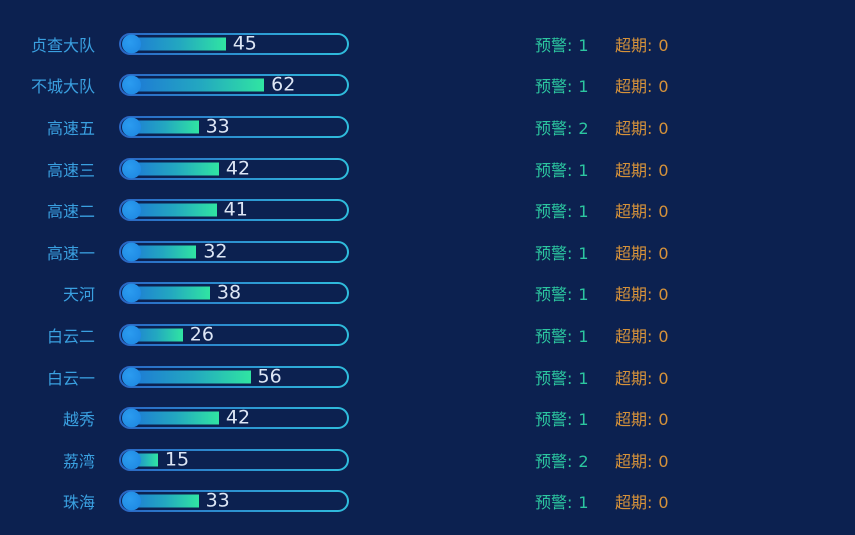 The height and width of the screenshot is (535, 855). Describe the element at coordinates (583, 128) in the screenshot. I see `warning-value: 2` at that location.